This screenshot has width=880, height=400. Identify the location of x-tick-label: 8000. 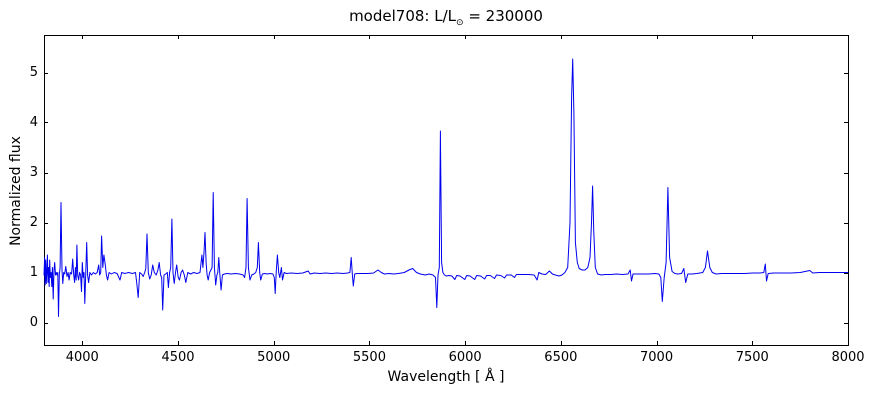
(848, 357).